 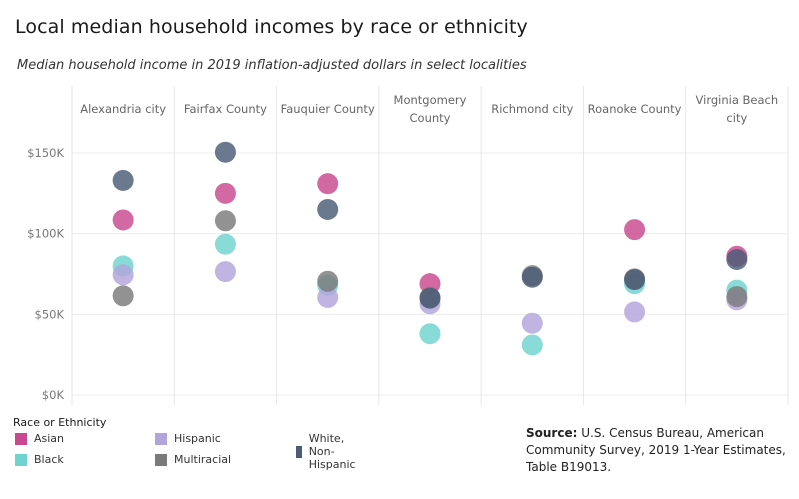 What do you see at coordinates (197, 438) in the screenshot?
I see `legend-label-hispanic: Hispanic` at bounding box center [197, 438].